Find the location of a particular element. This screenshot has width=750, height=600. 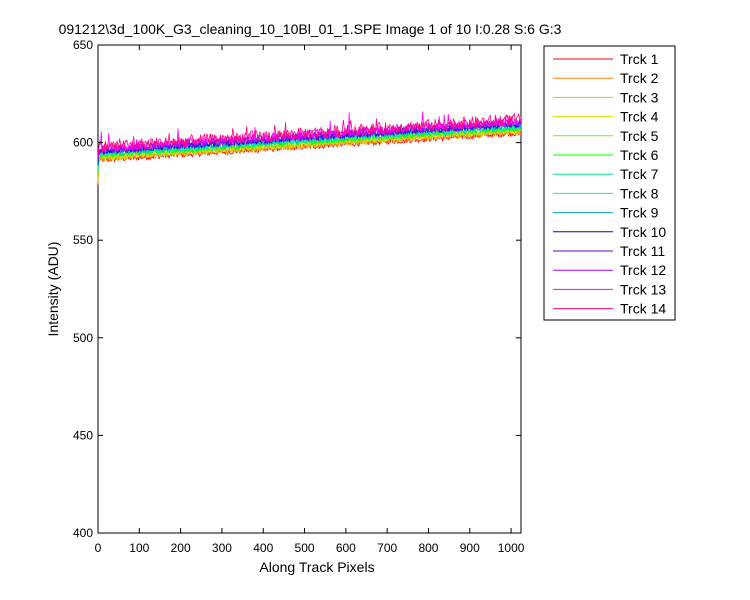

legend-label: Trck 14 is located at coordinates (643, 309).